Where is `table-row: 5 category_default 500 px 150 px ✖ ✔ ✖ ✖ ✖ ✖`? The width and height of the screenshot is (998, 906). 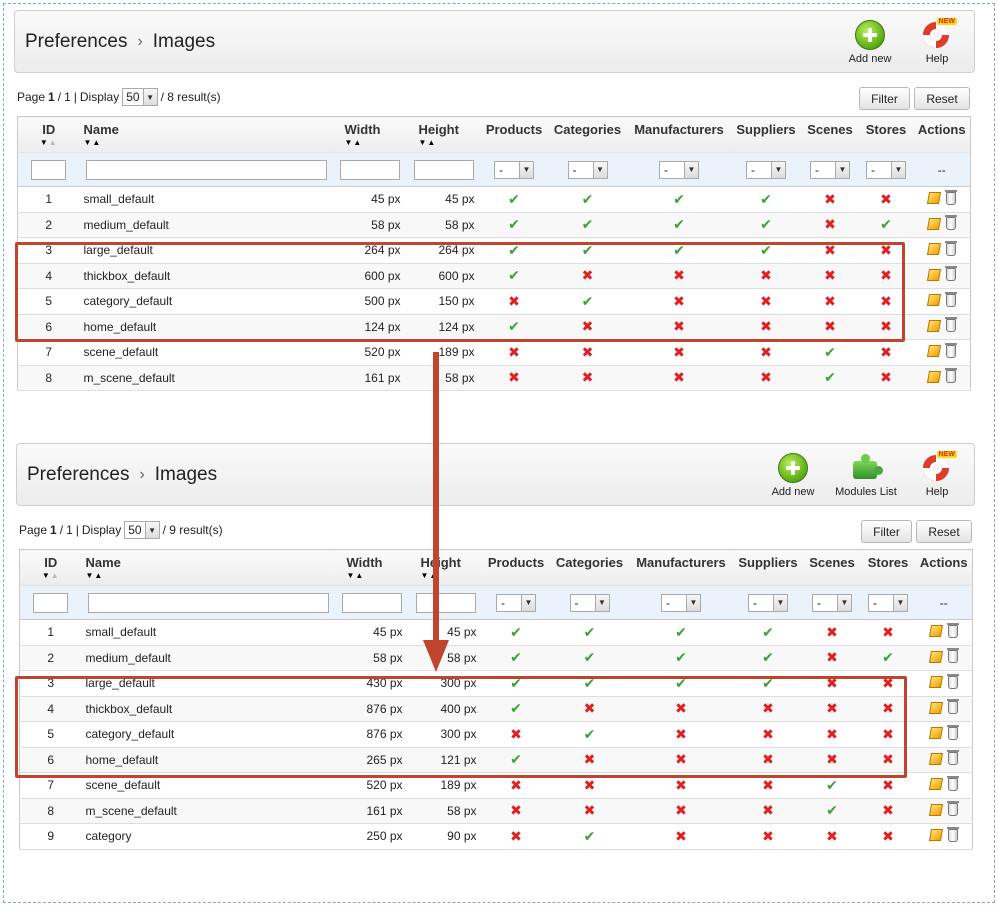 table-row: 5 category_default 500 px 150 px ✖ ✔ ✖ ✖ ✖ ✖ is located at coordinates (494, 301).